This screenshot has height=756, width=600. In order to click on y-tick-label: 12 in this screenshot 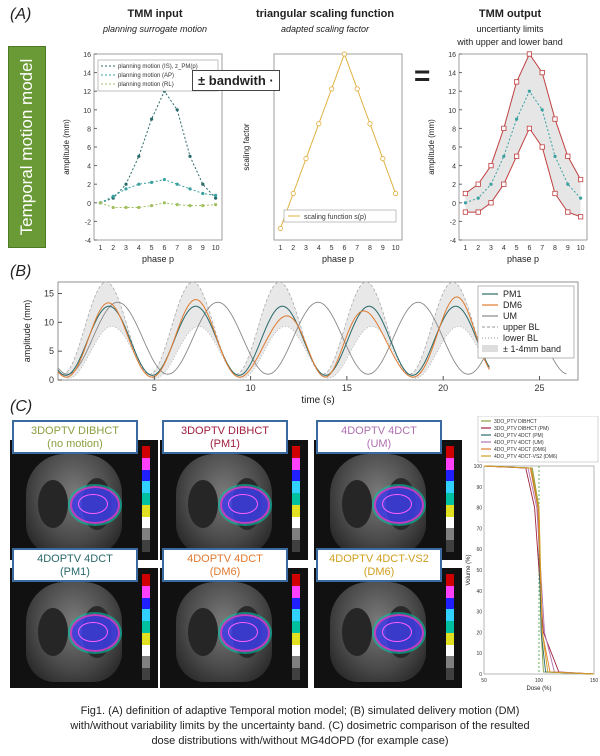, I will do `click(87, 92)`.